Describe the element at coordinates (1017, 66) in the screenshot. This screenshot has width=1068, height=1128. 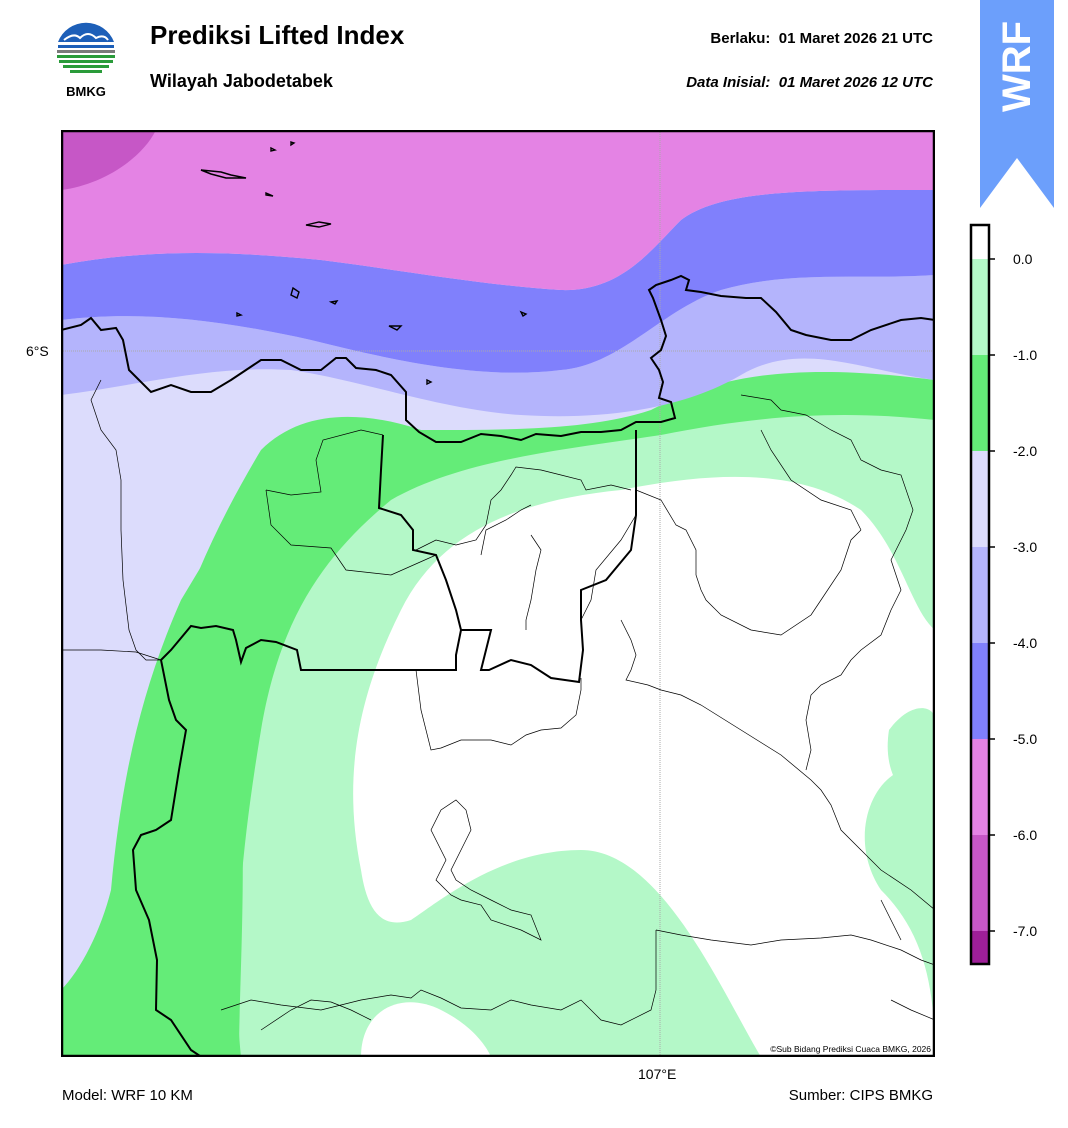
I see `wrf-banner-text: WRF` at that location.